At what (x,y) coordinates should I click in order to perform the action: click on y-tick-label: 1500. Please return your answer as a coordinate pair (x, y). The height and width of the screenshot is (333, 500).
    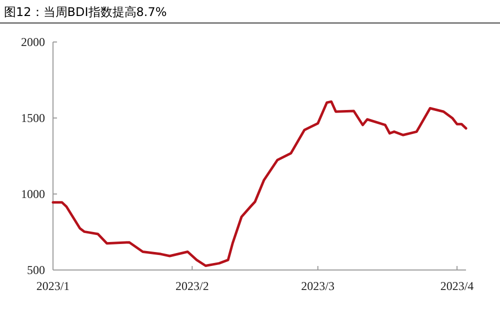
    Looking at the image, I should click on (33, 118).